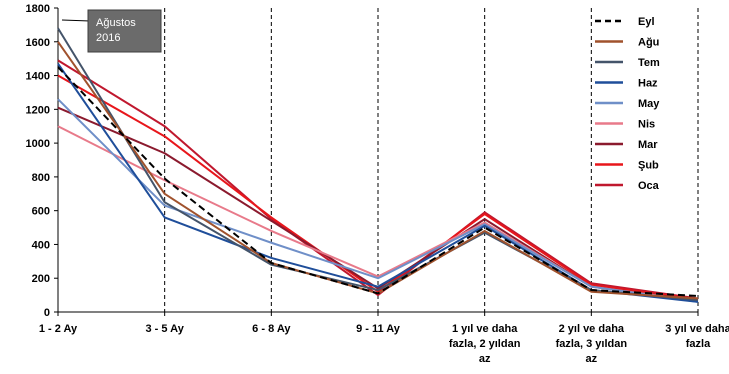  What do you see at coordinates (648, 145) in the screenshot?
I see `legend-label: Mar` at bounding box center [648, 145].